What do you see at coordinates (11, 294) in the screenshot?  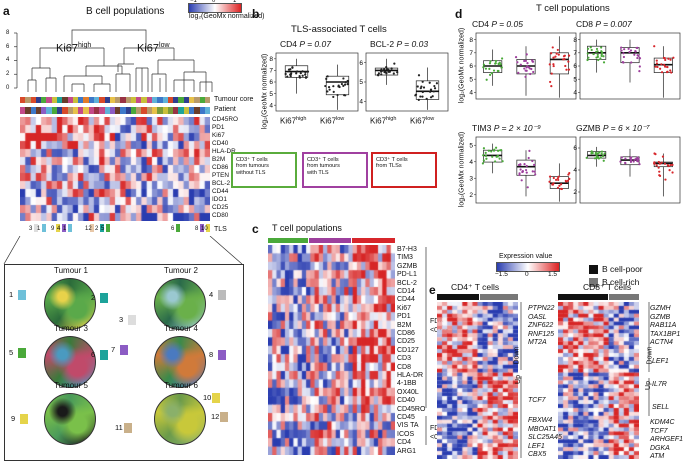 I see `roi-number: 1` at bounding box center [11, 294].